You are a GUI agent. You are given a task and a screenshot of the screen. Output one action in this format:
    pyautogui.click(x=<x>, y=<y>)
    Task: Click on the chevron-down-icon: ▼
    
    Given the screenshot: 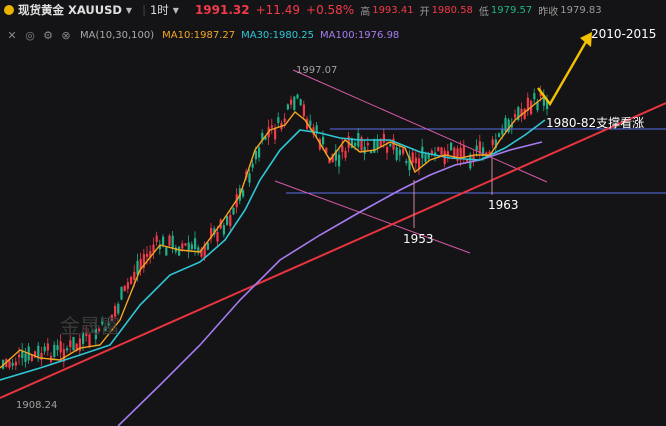 What is the action you would take?
    pyautogui.click(x=129, y=10)
    